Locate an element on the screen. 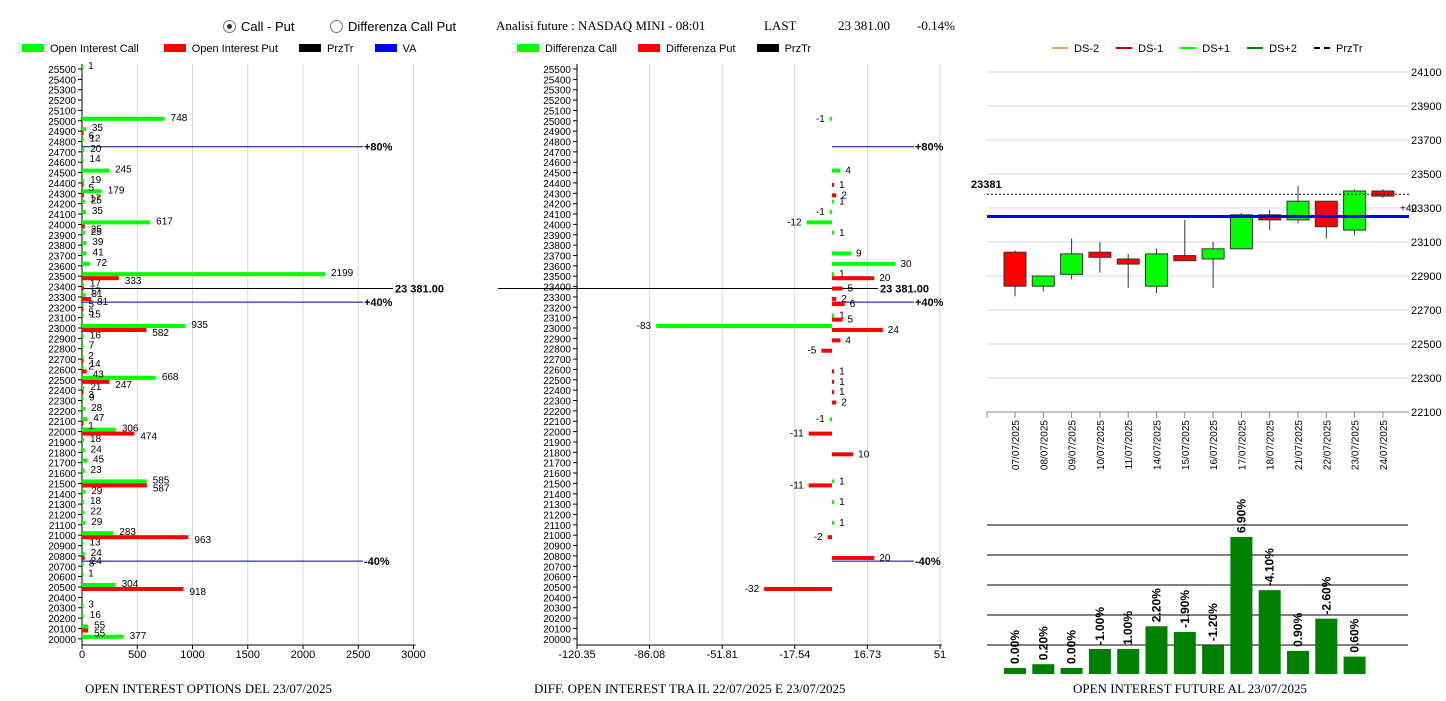  oi-call-value: 16 is located at coordinates (96, 335).